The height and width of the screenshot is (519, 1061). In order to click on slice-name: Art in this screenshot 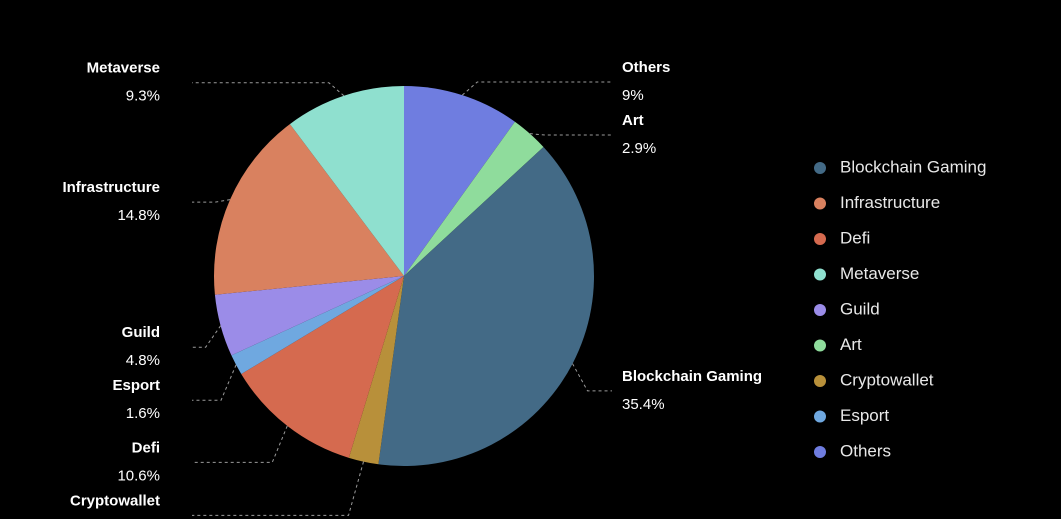, I will do `click(633, 120)`.